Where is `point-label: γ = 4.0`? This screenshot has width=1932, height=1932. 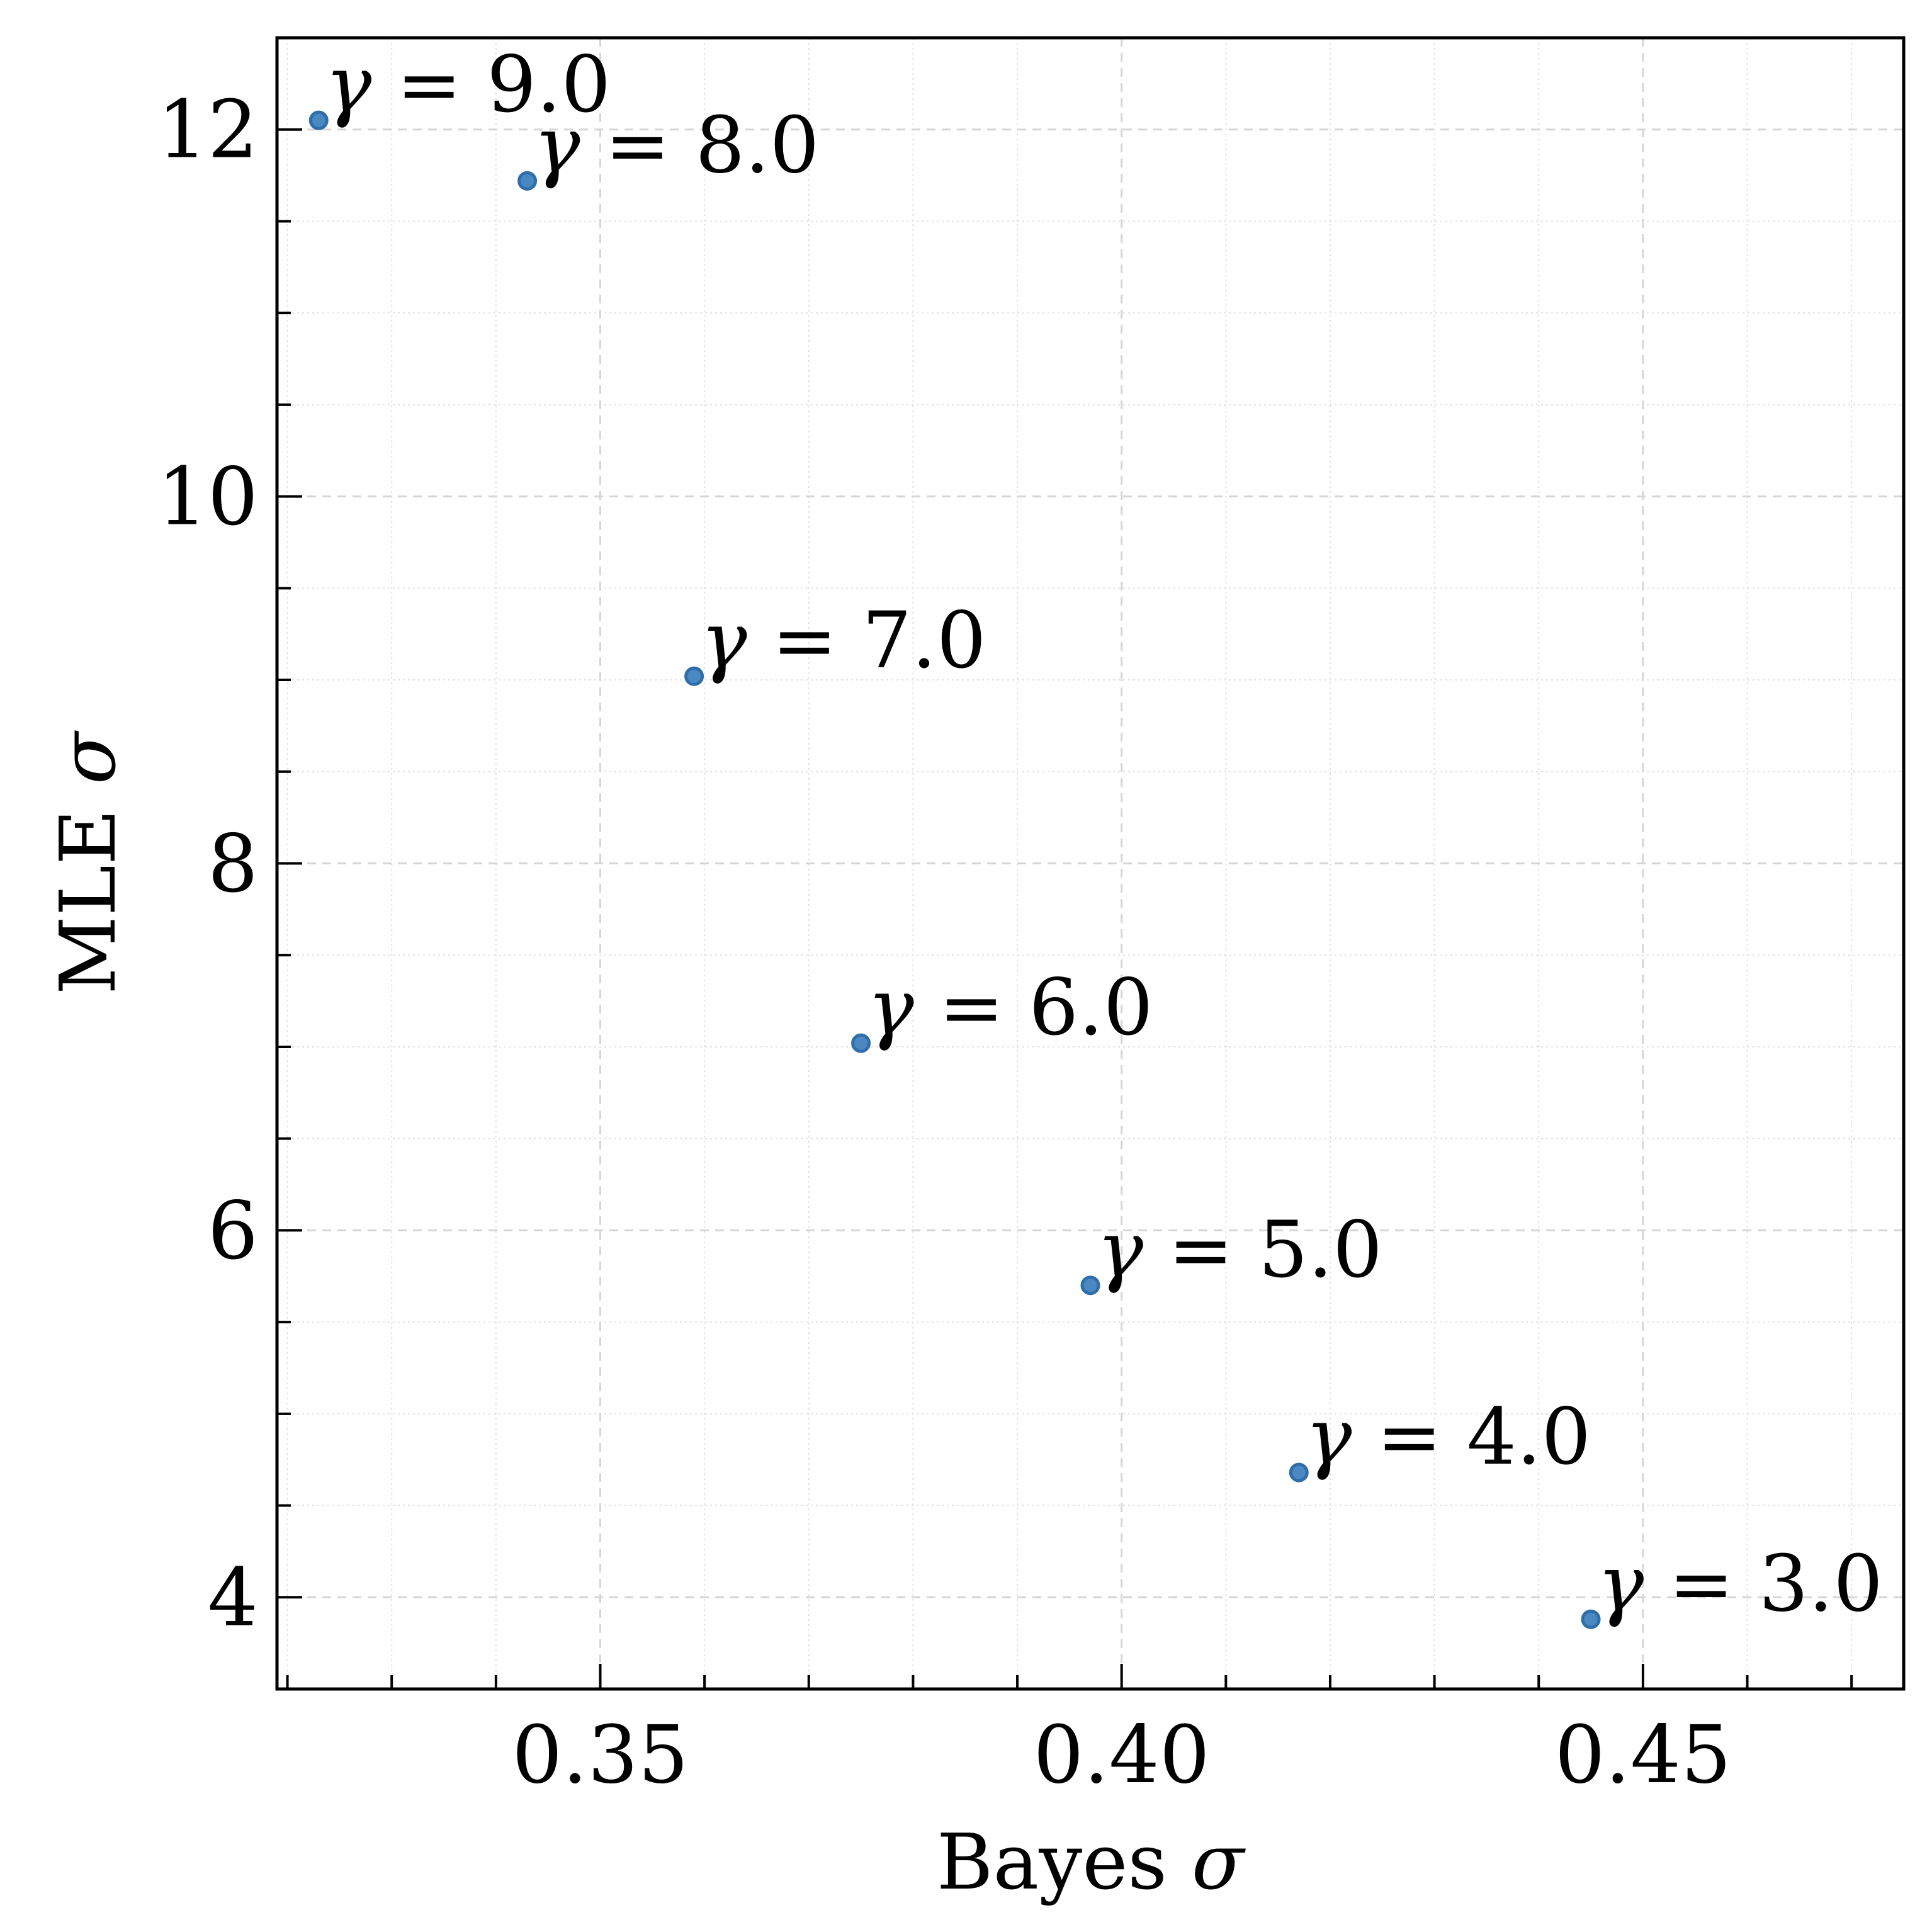
point-label: γ = 4.0 is located at coordinates (1448, 1437).